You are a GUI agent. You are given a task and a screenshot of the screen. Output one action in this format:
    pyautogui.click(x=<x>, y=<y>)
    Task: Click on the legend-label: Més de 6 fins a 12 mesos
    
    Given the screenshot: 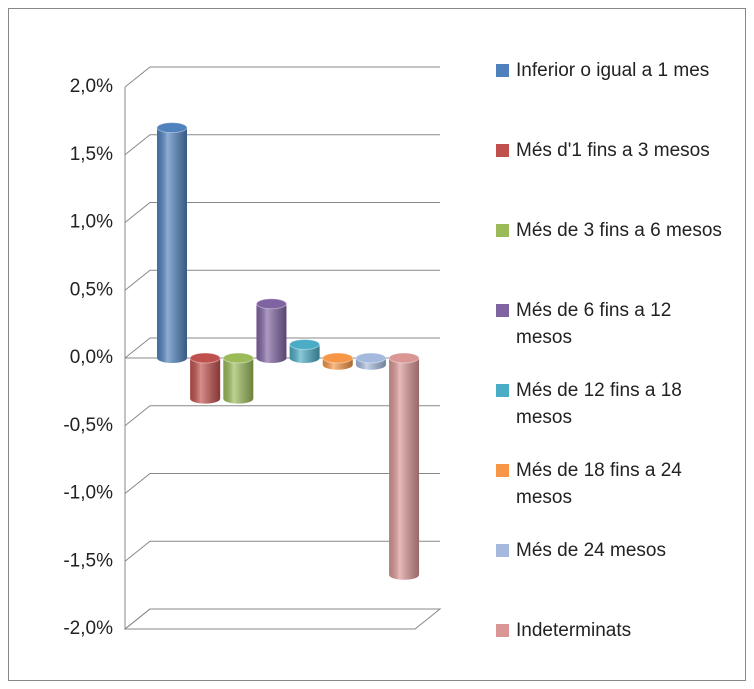 What is the action you would take?
    pyautogui.click(x=594, y=324)
    